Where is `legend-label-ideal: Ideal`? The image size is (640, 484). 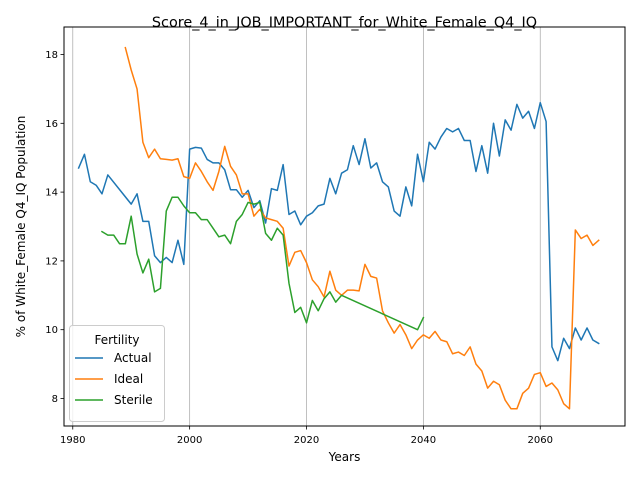 legend-label-ideal: Ideal is located at coordinates (128, 379).